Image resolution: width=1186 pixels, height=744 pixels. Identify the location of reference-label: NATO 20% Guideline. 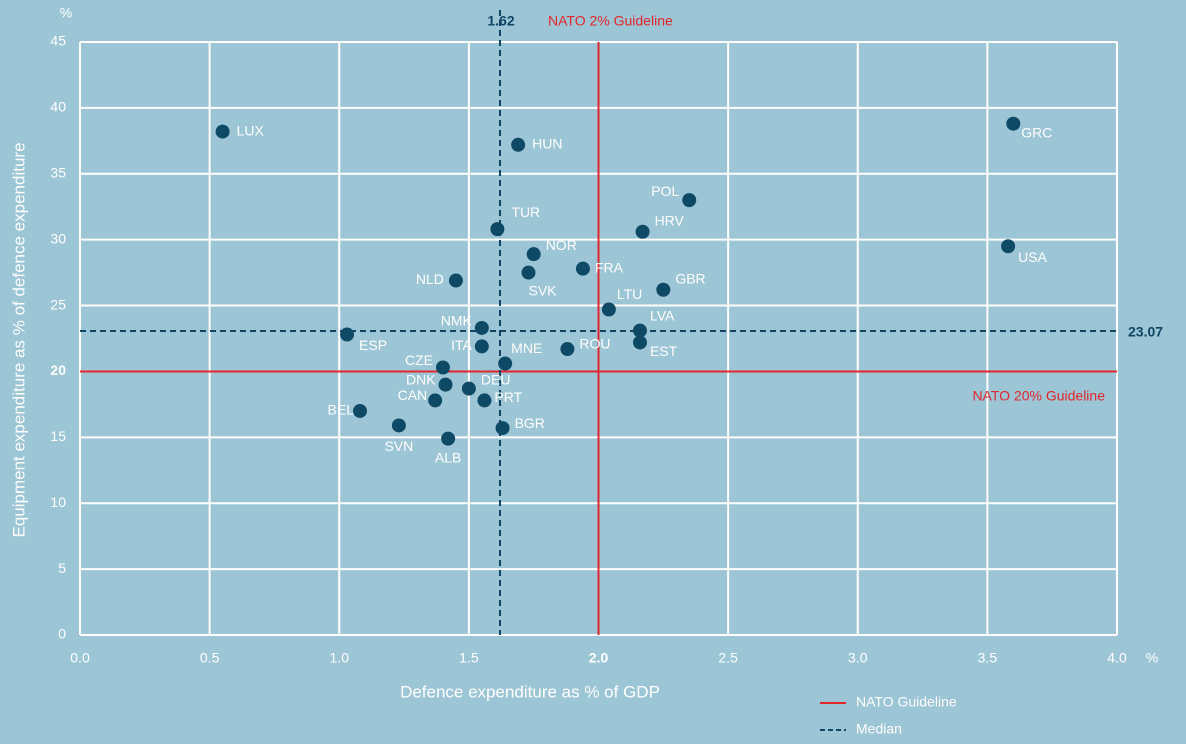
(1038, 396).